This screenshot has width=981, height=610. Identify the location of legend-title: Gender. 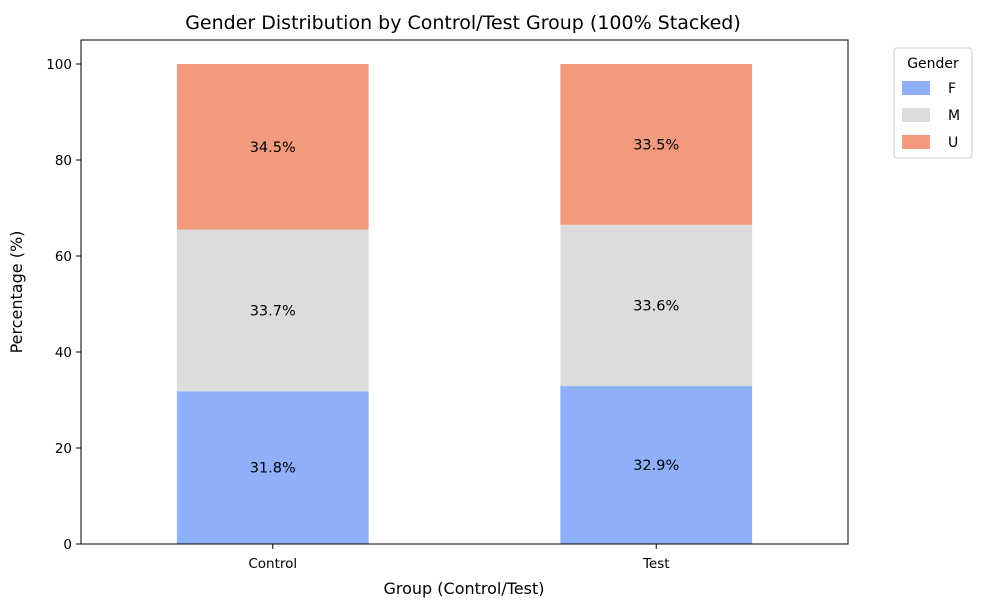
(933, 64).